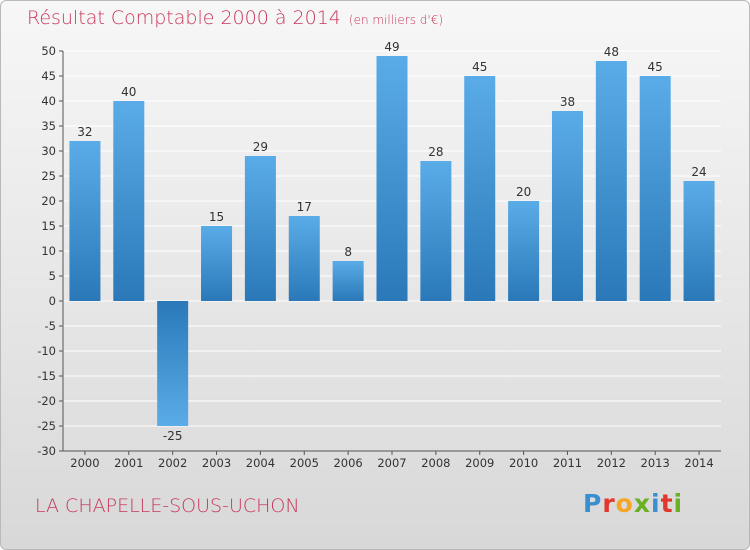 The width and height of the screenshot is (750, 550). I want to click on bar-2001, so click(129, 201).